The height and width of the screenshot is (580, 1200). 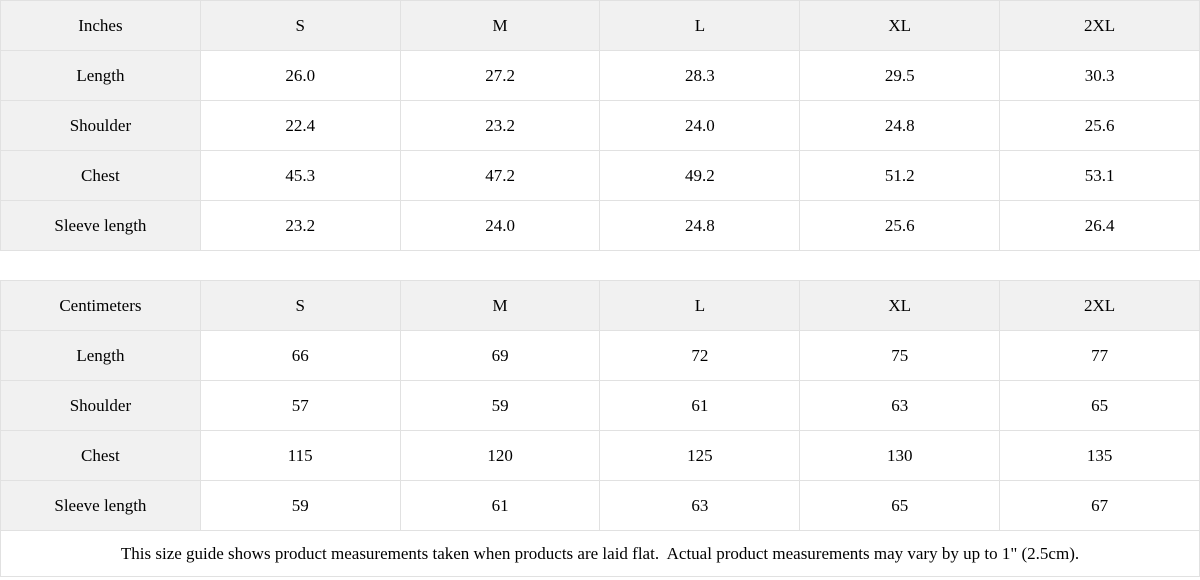 What do you see at coordinates (500, 75) in the screenshot?
I see `measurement-value: 27.2` at bounding box center [500, 75].